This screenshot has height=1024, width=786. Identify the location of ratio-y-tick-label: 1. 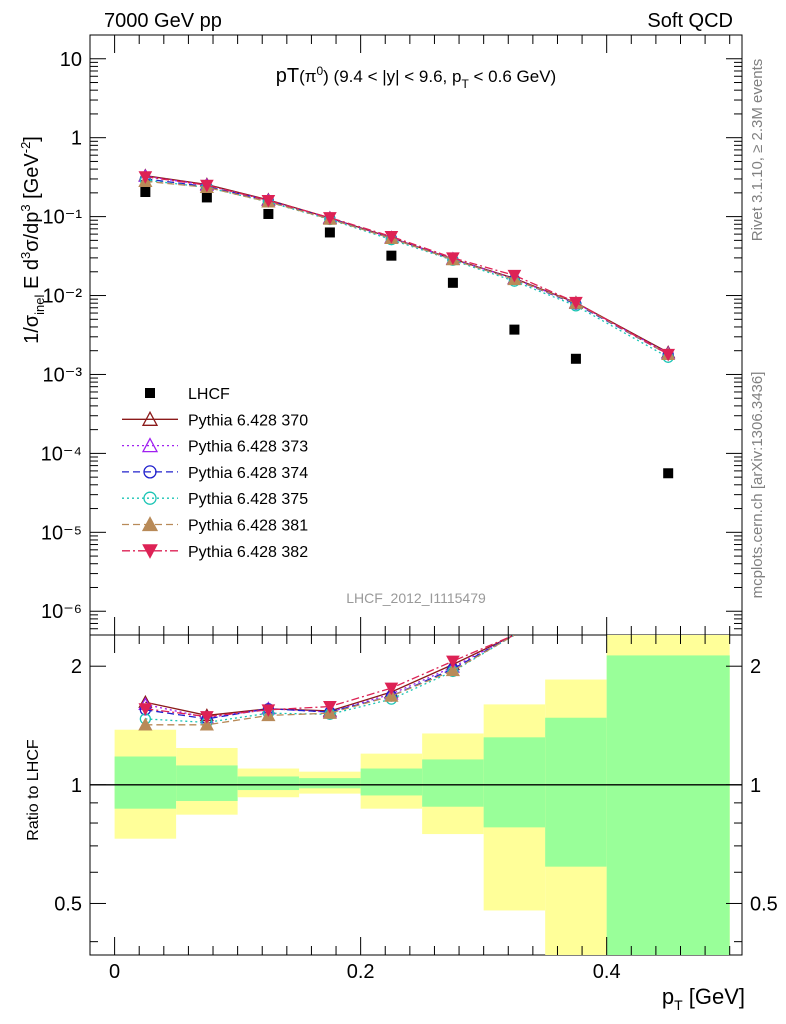
(76, 786).